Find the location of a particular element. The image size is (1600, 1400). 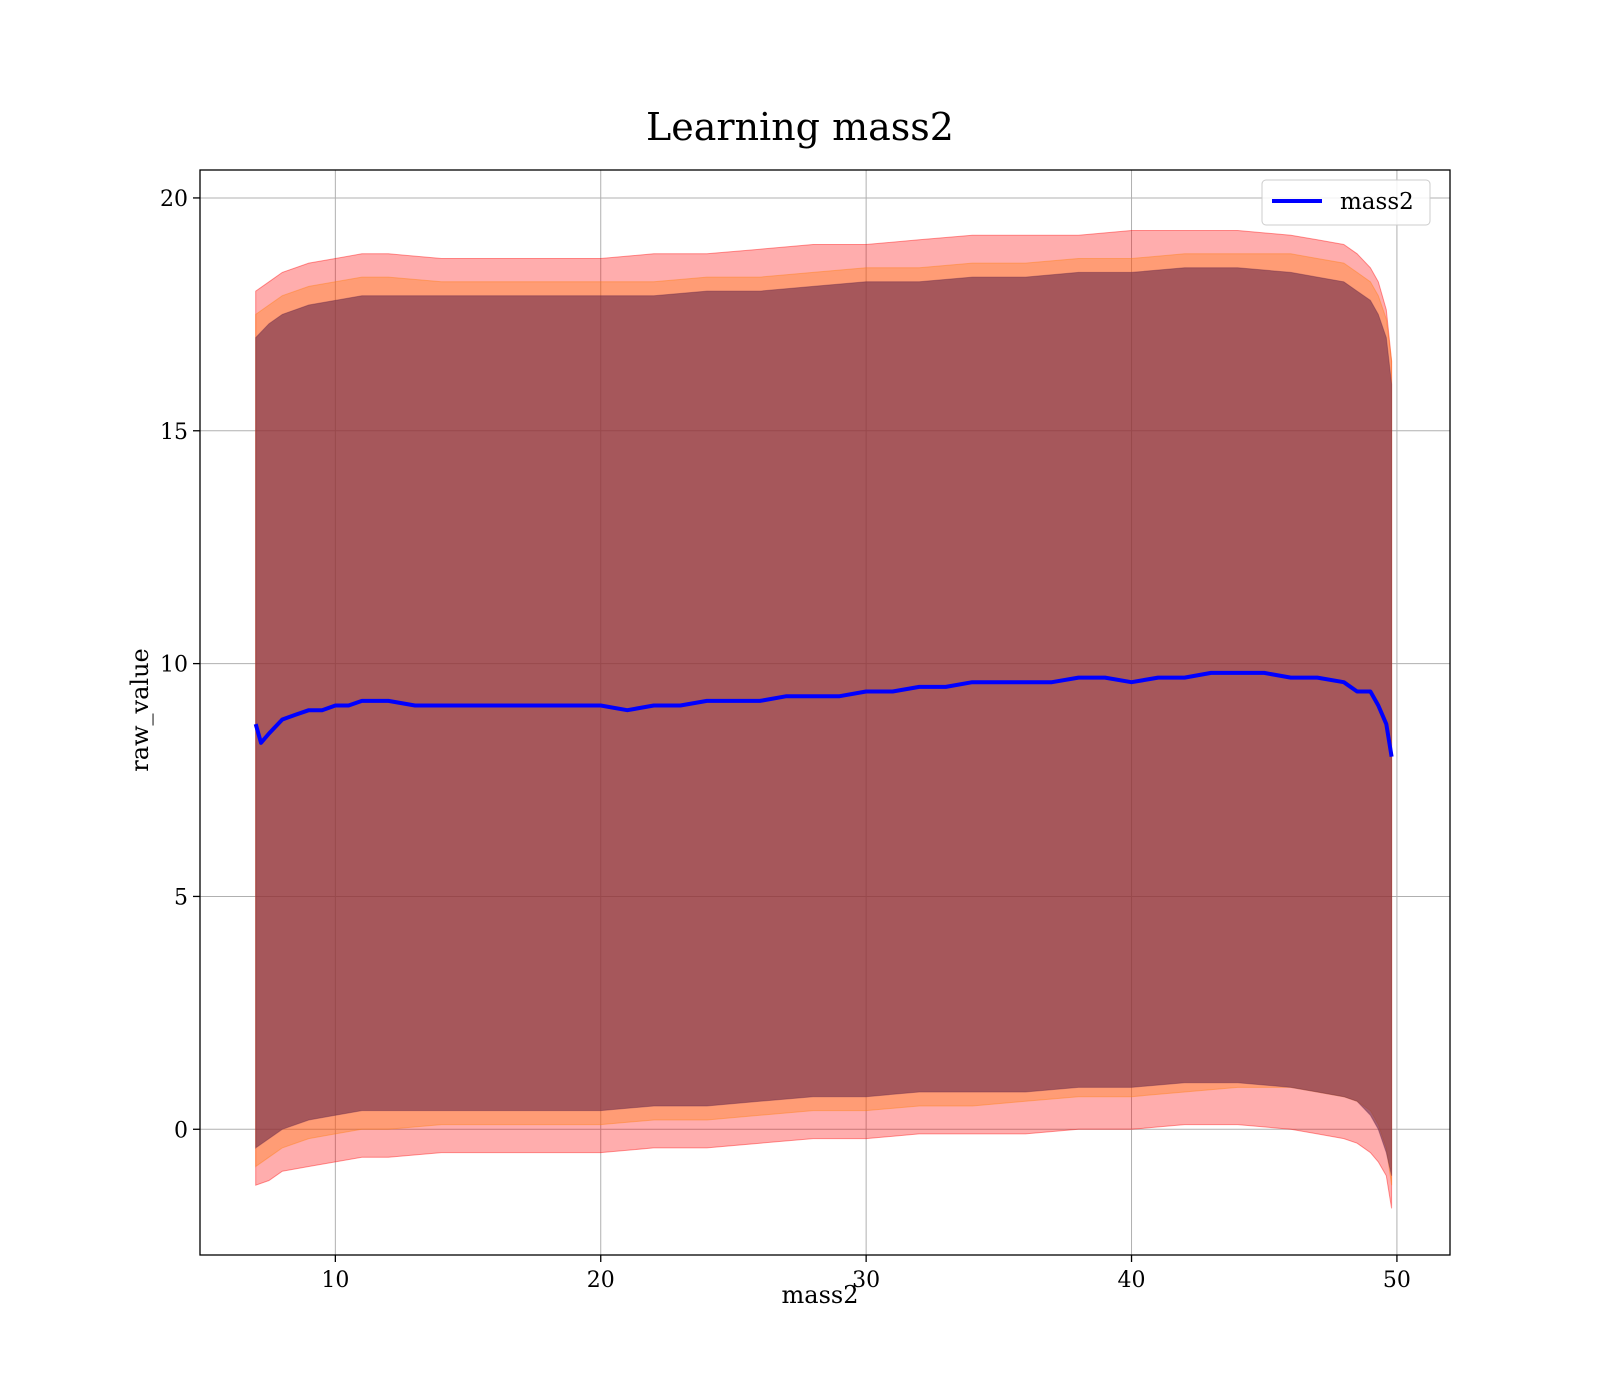

series-line-mass2 is located at coordinates (823, 714).